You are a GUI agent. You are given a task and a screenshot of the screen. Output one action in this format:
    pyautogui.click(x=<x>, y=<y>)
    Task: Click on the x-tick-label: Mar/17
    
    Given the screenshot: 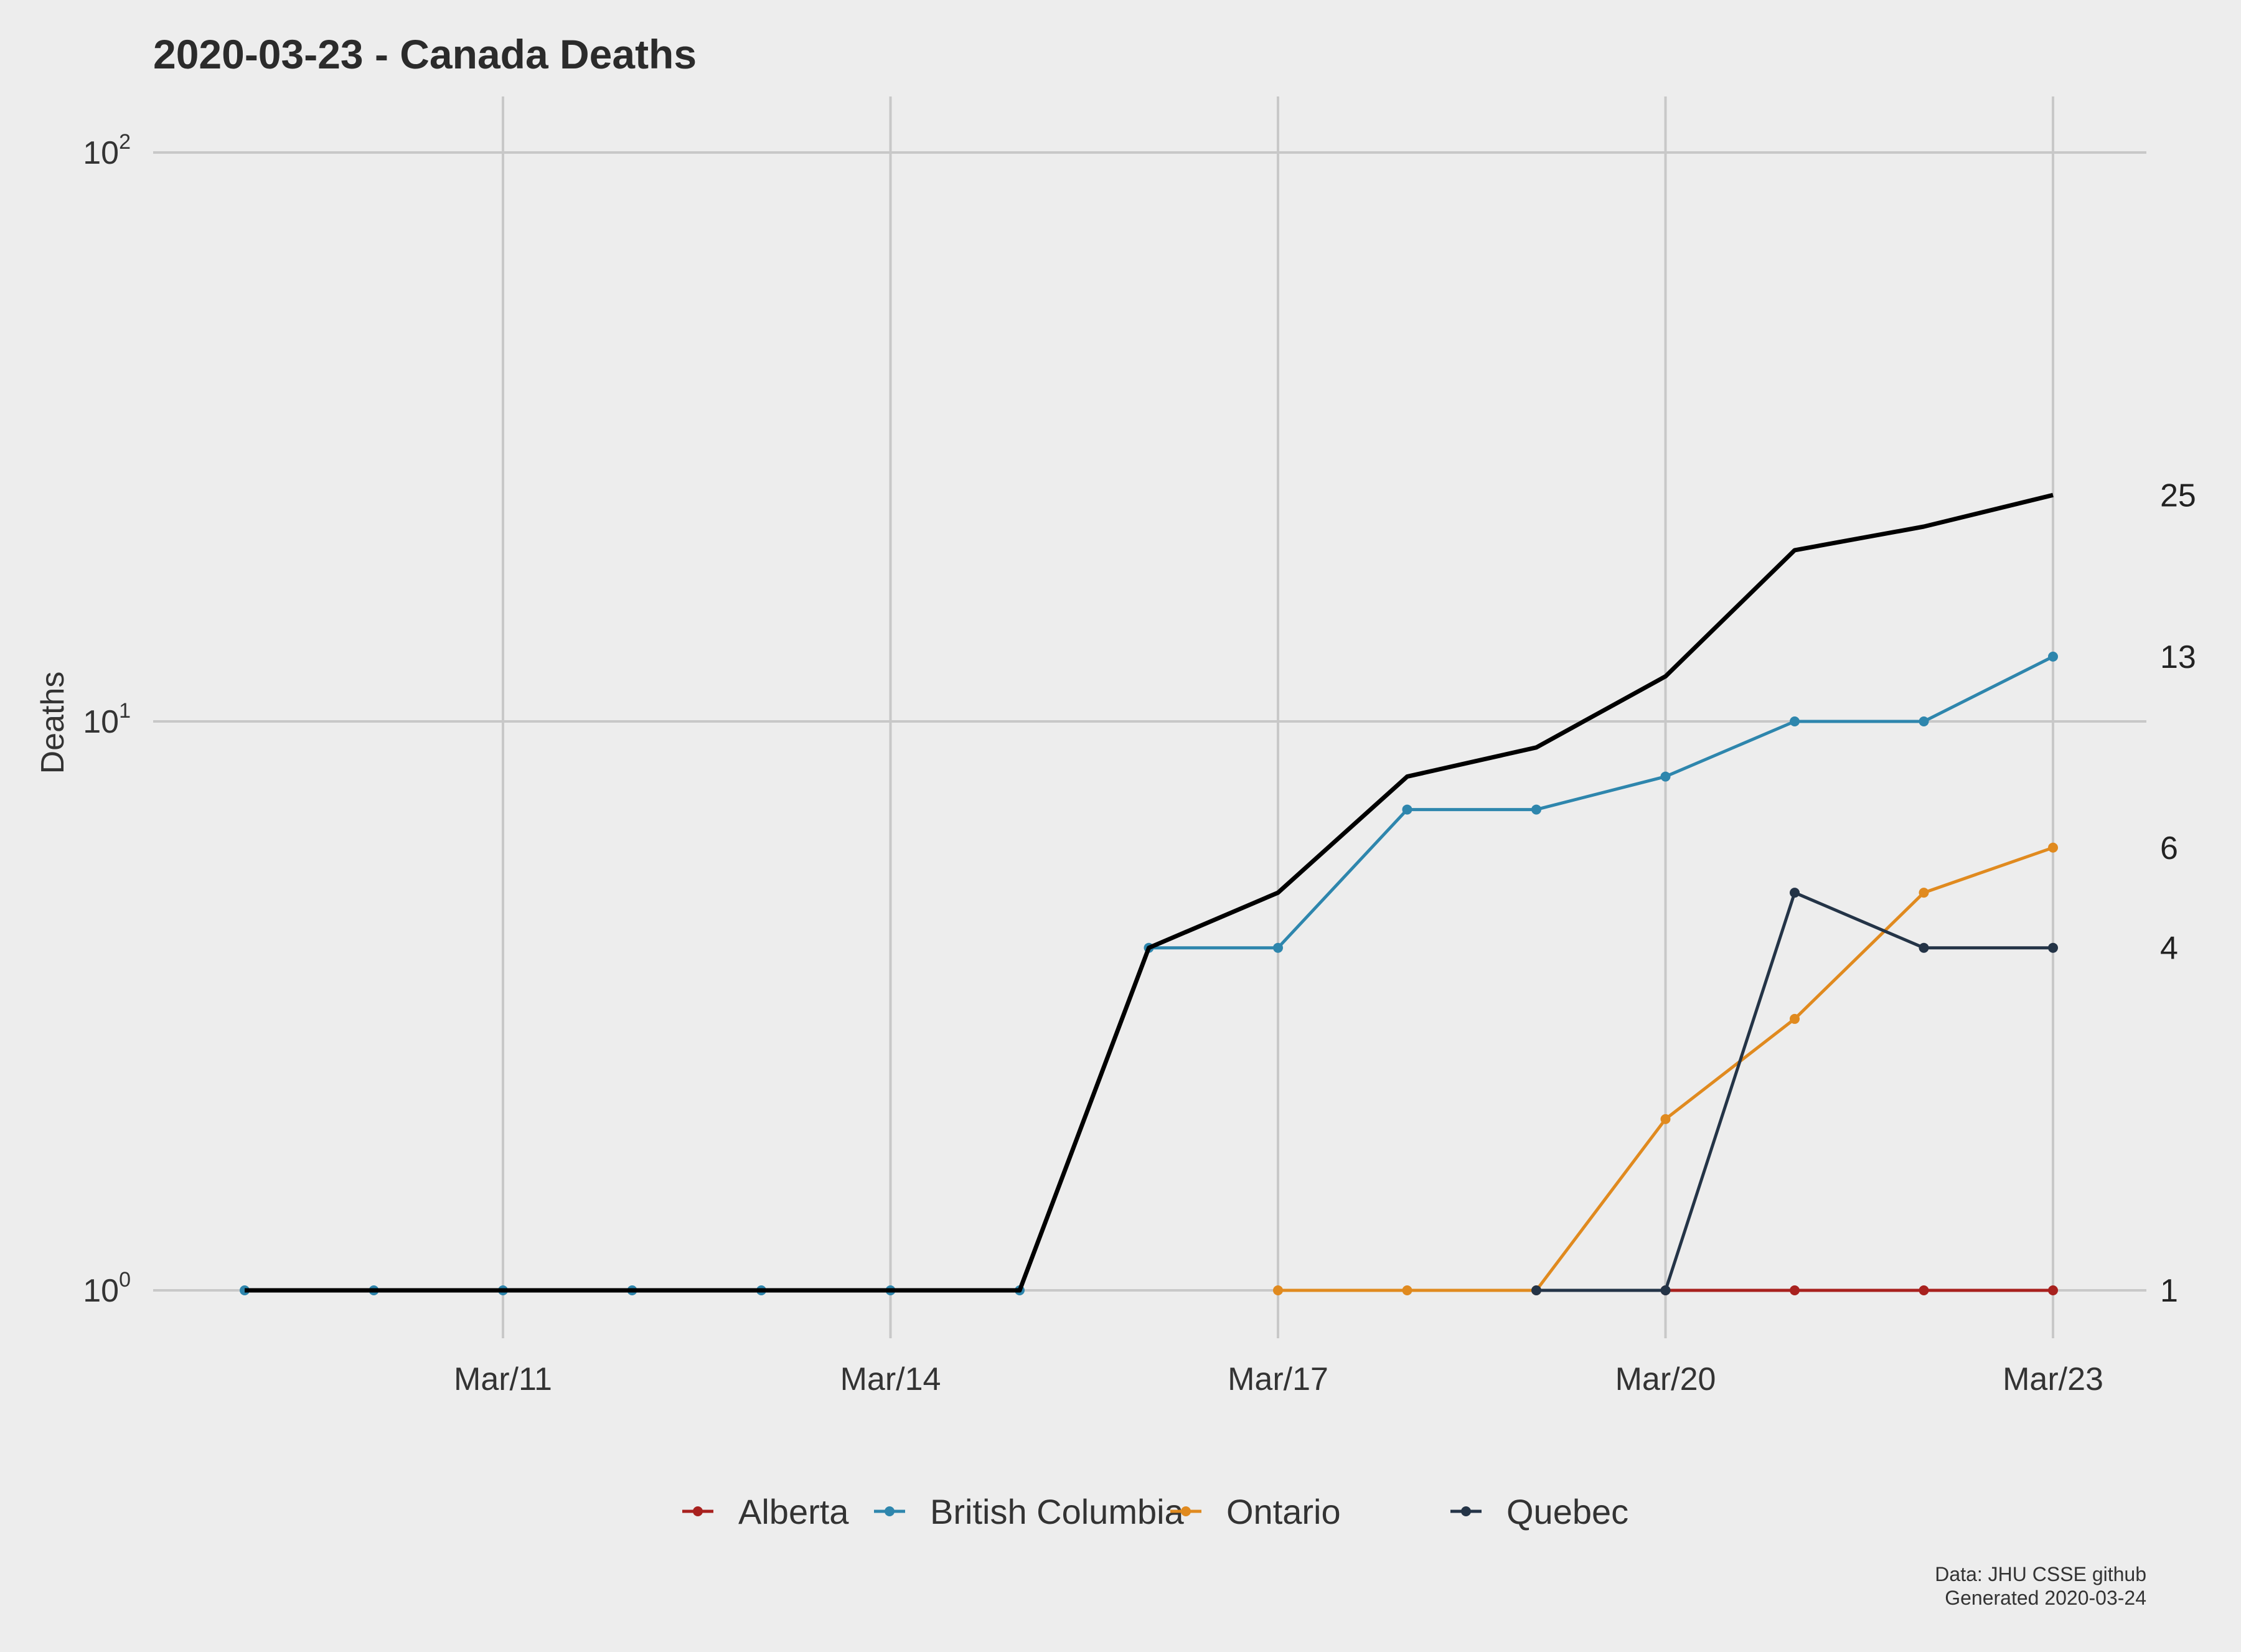 What is the action you would take?
    pyautogui.click(x=1278, y=1379)
    